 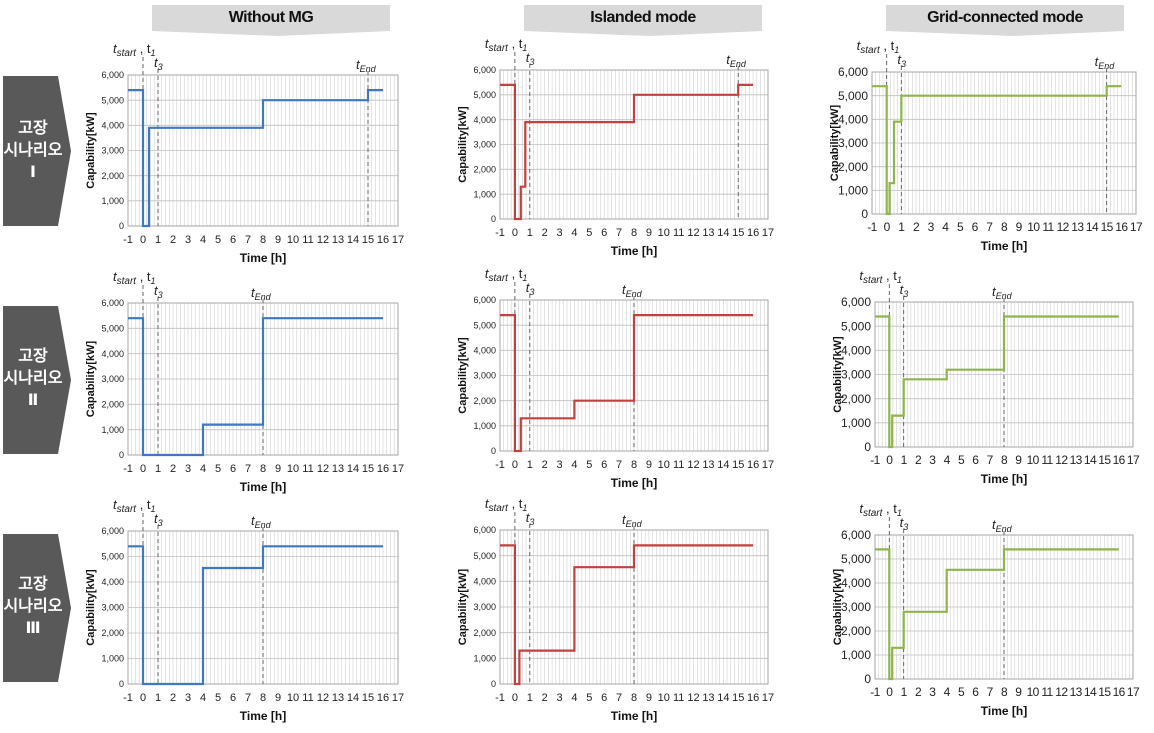 I want to click on row-arrow-shape, so click(x=37, y=380).